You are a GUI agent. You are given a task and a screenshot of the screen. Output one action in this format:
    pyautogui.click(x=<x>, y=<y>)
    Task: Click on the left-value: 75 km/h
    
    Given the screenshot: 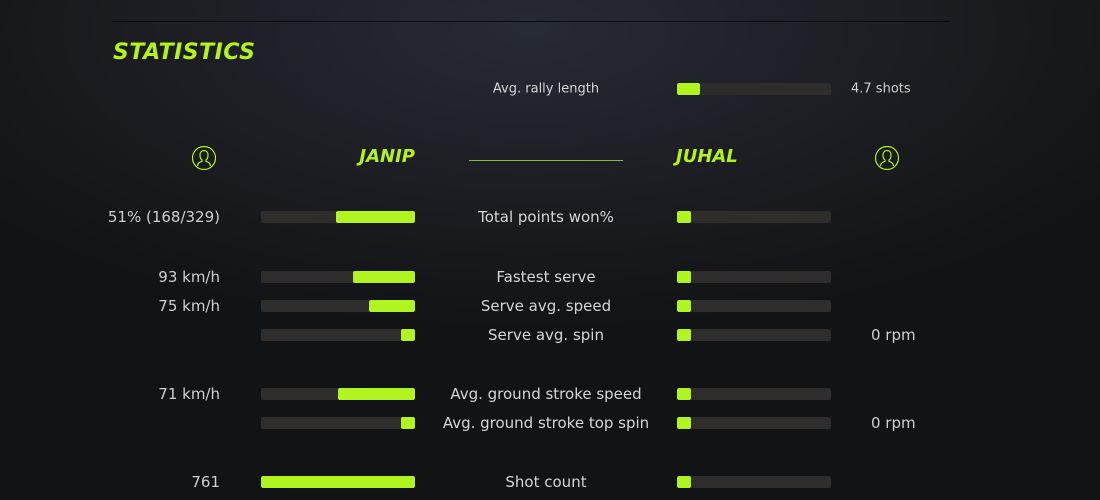 What is the action you would take?
    pyautogui.click(x=189, y=306)
    